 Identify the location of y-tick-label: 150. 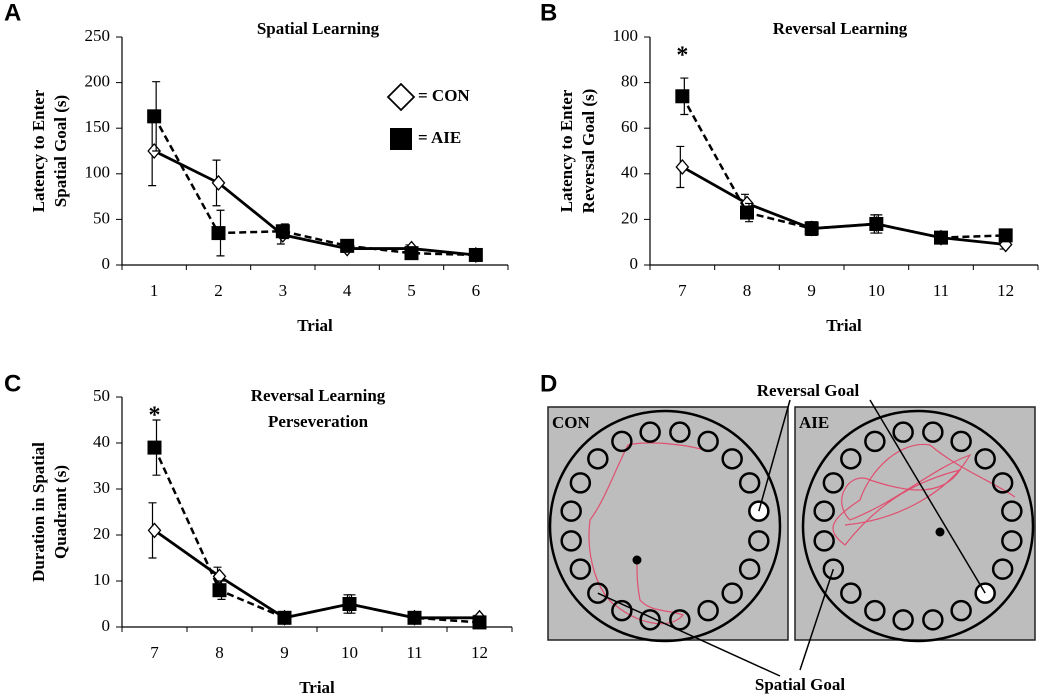
(98, 126).